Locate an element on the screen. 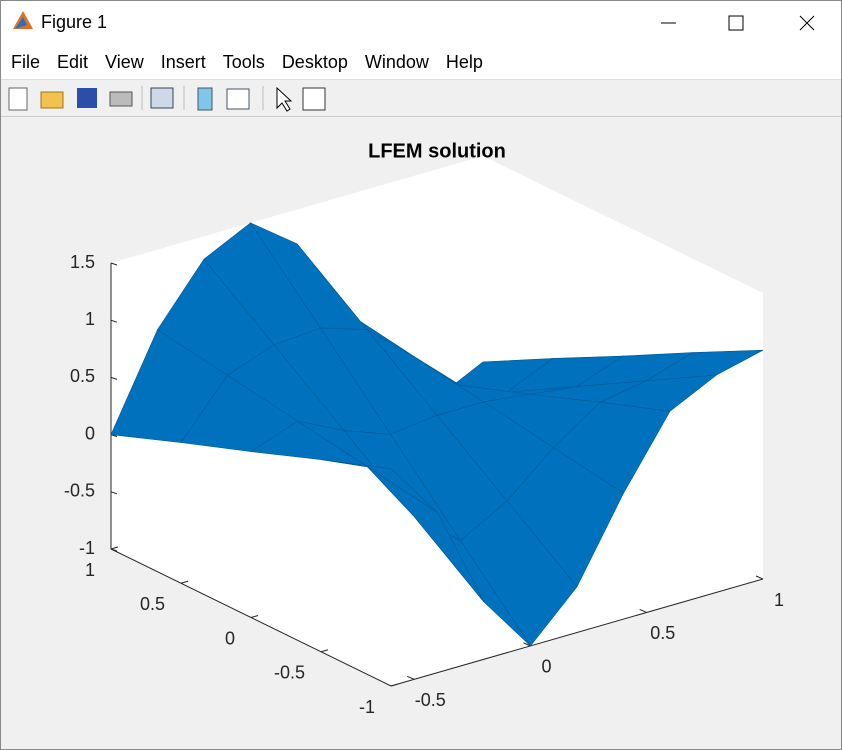 The width and height of the screenshot is (842, 750). x-tick-label: 1 is located at coordinates (779, 600).